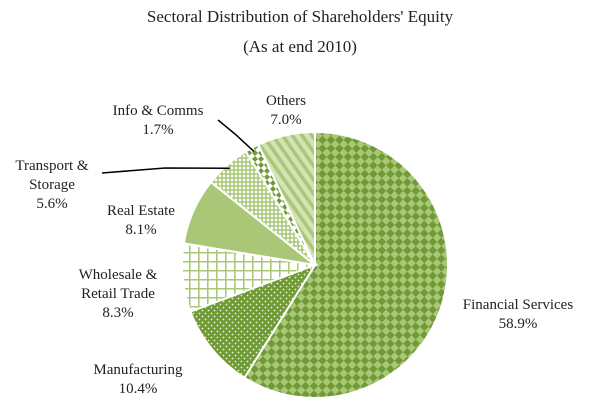 This screenshot has width=592, height=417. Describe the element at coordinates (118, 294) in the screenshot. I see `slice-label-3: Wholesale & Retail Trade 8.3%` at that location.